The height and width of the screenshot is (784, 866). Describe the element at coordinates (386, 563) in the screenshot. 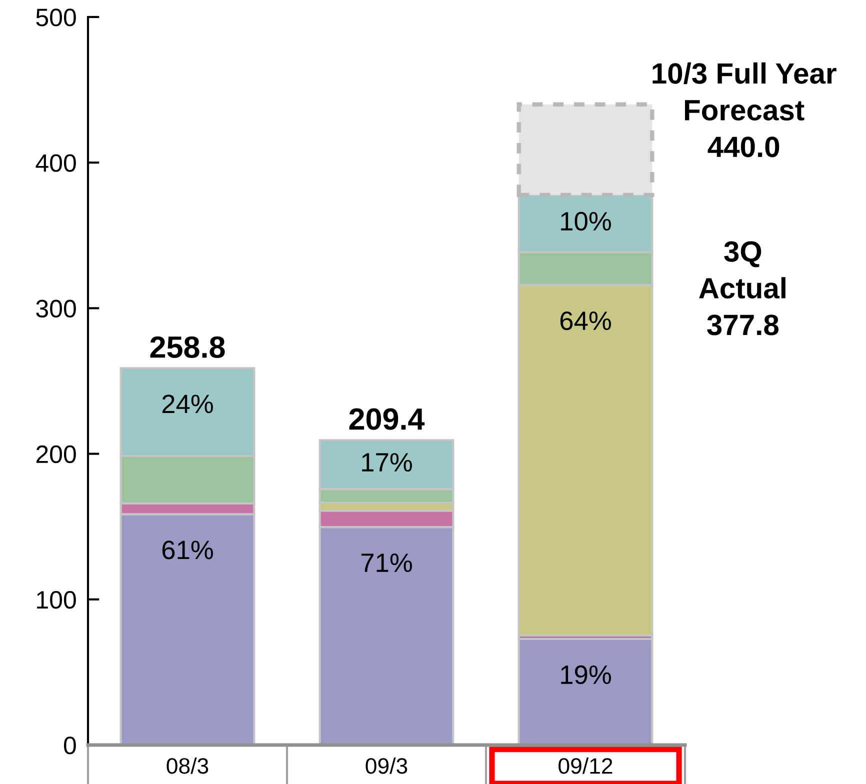

I see `annotation: 71%` at that location.